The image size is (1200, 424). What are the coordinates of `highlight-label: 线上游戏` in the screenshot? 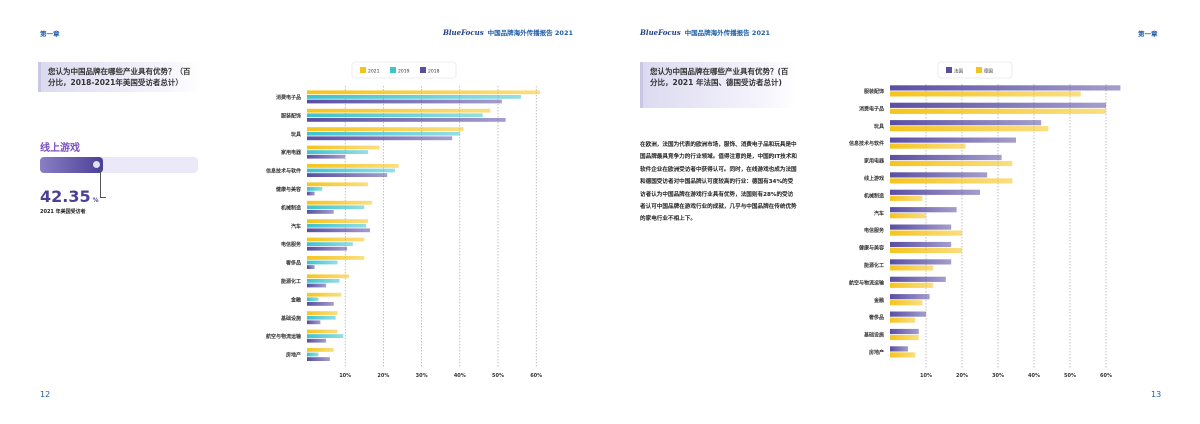 It's located at (60, 148).